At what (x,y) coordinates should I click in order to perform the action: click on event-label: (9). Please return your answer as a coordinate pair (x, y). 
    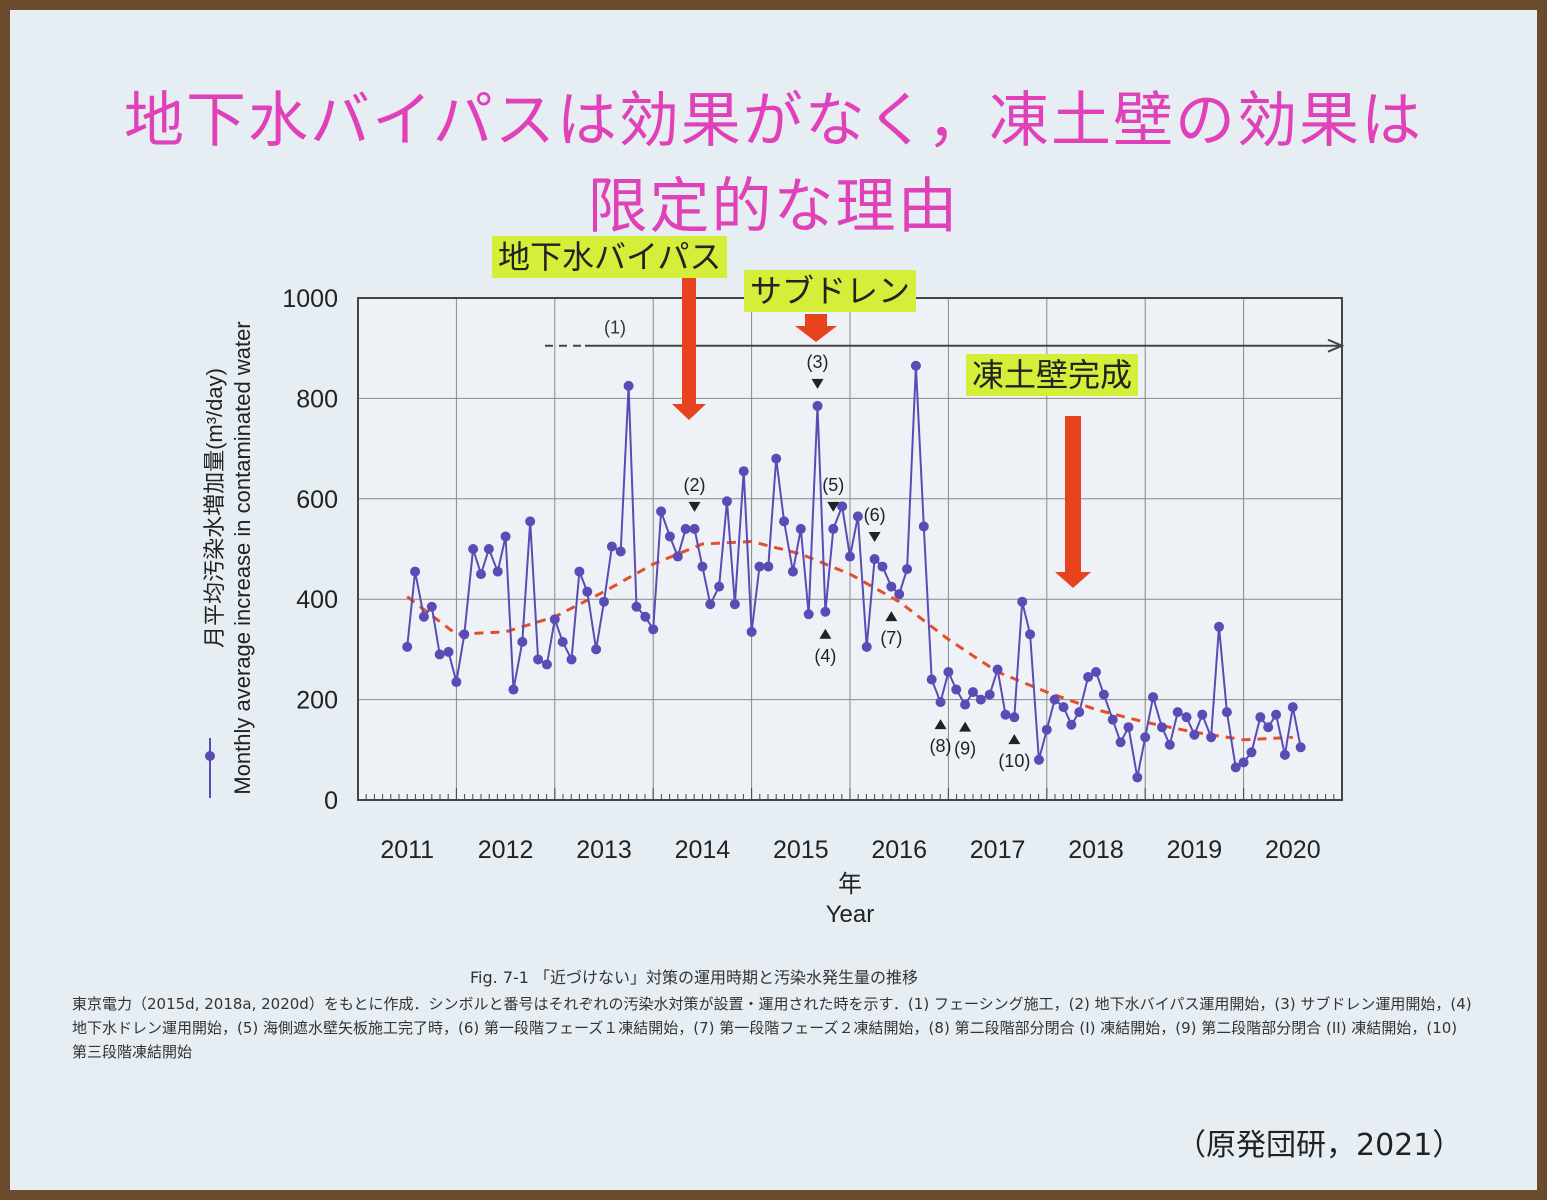
    Looking at the image, I should click on (965, 749).